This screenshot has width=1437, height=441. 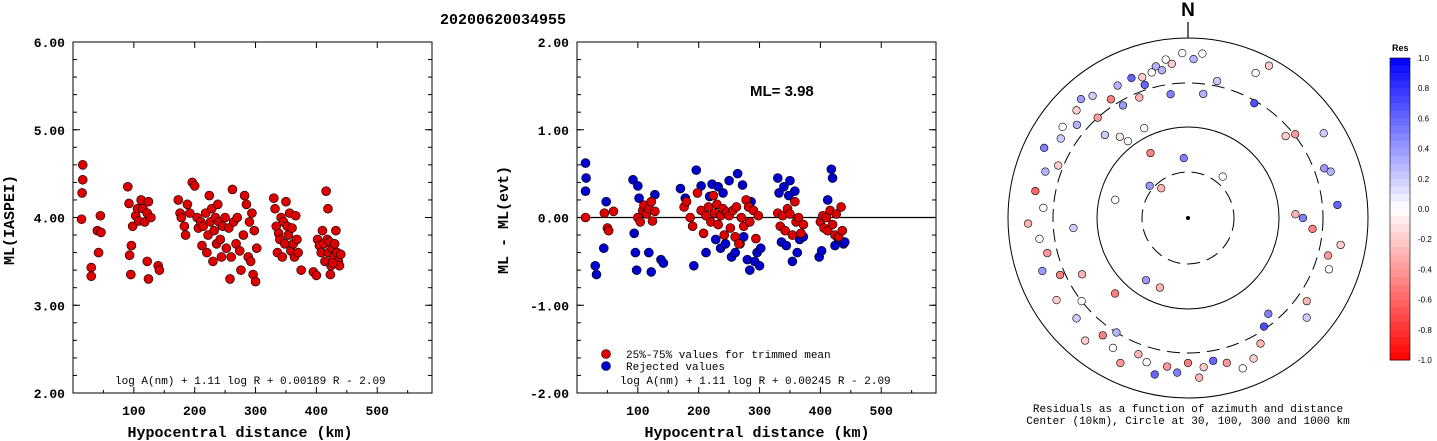 I want to click on colorbar-tick-label: 0.8, so click(x=1424, y=88).